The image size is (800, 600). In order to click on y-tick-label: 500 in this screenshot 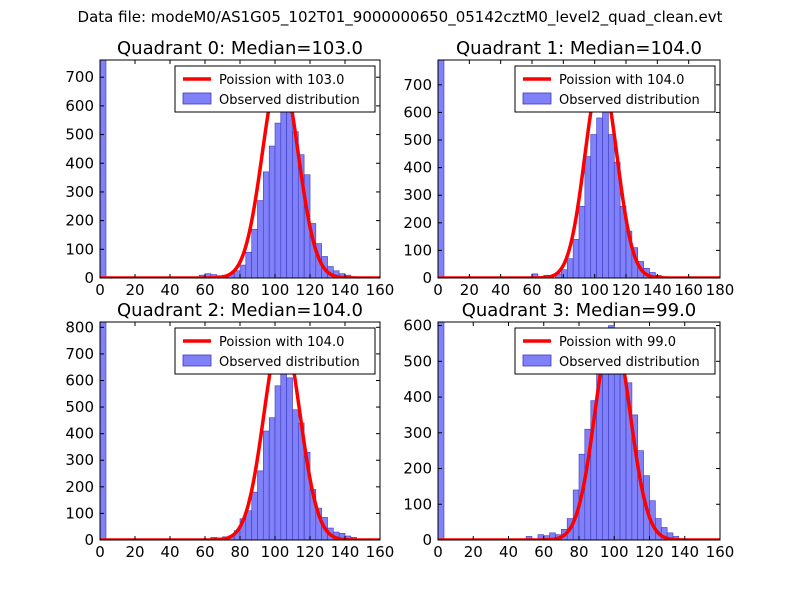, I will do `click(417, 140)`.